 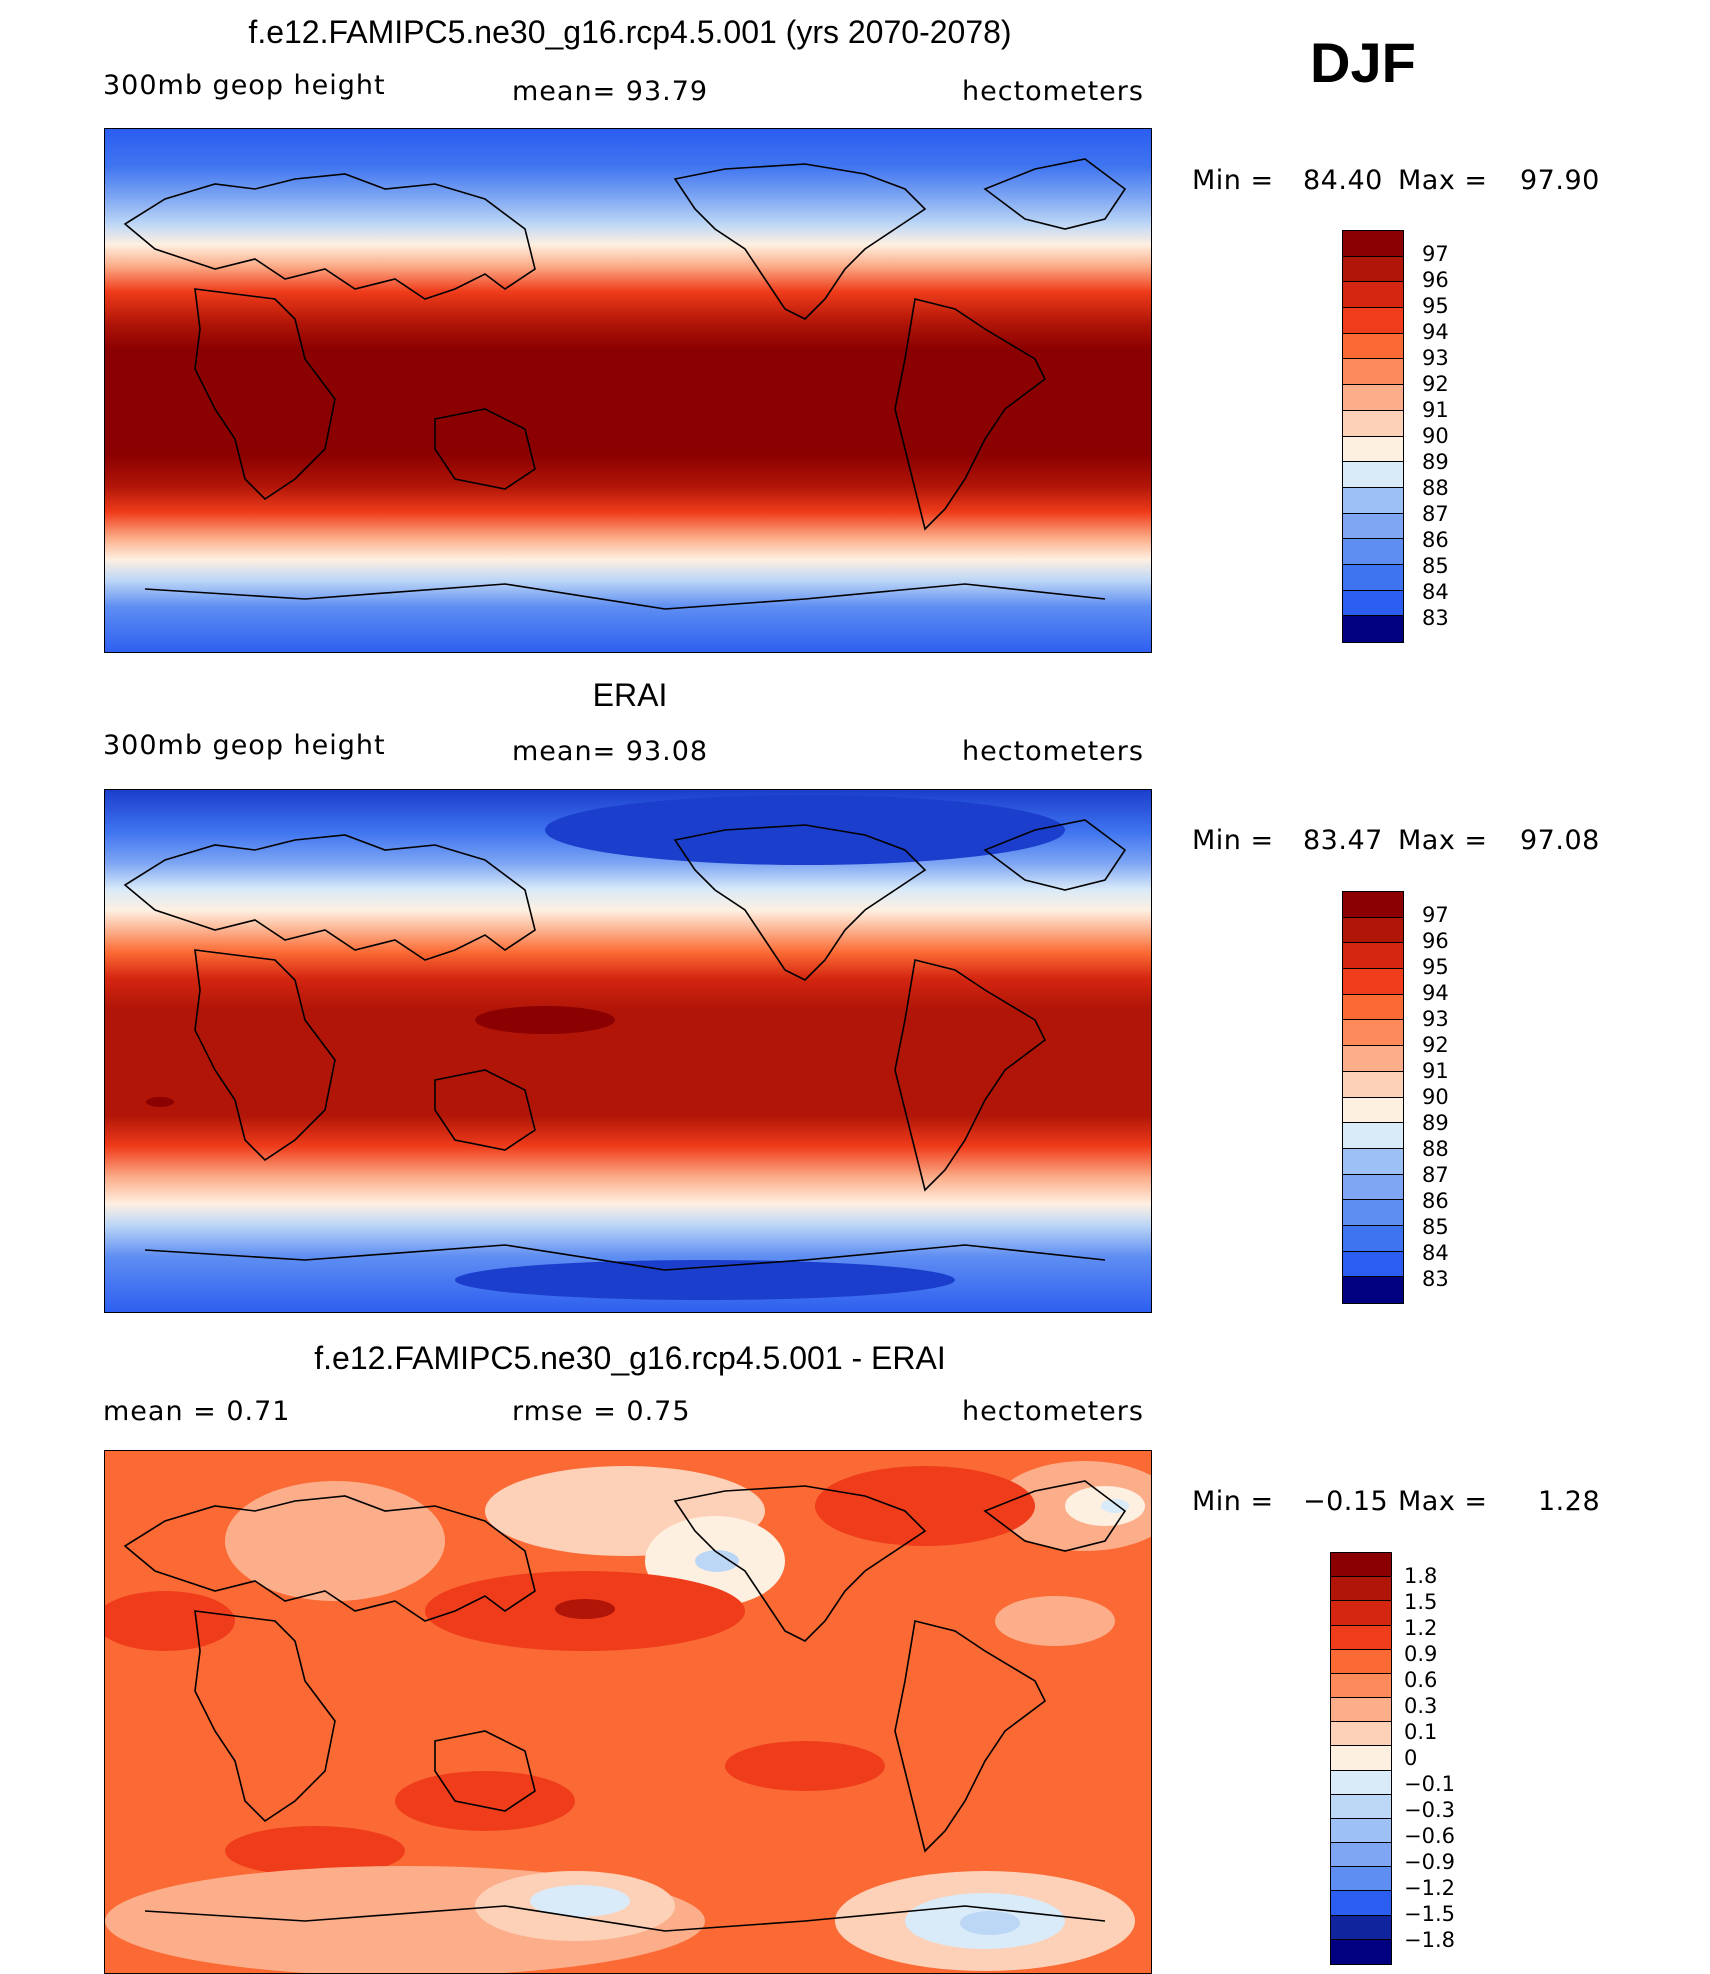 What do you see at coordinates (625, 384) in the screenshot?
I see `coastline-outline` at bounding box center [625, 384].